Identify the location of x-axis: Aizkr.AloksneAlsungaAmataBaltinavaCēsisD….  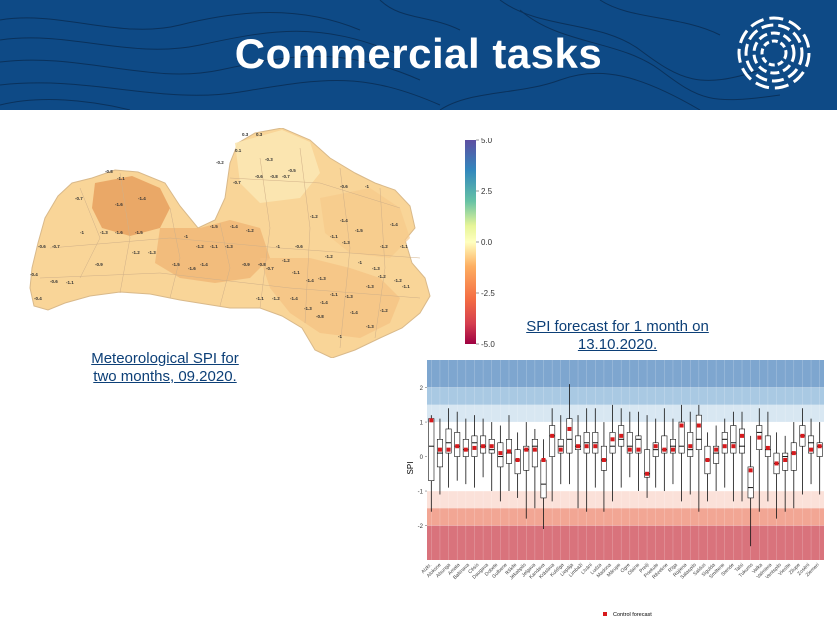
(620, 571).